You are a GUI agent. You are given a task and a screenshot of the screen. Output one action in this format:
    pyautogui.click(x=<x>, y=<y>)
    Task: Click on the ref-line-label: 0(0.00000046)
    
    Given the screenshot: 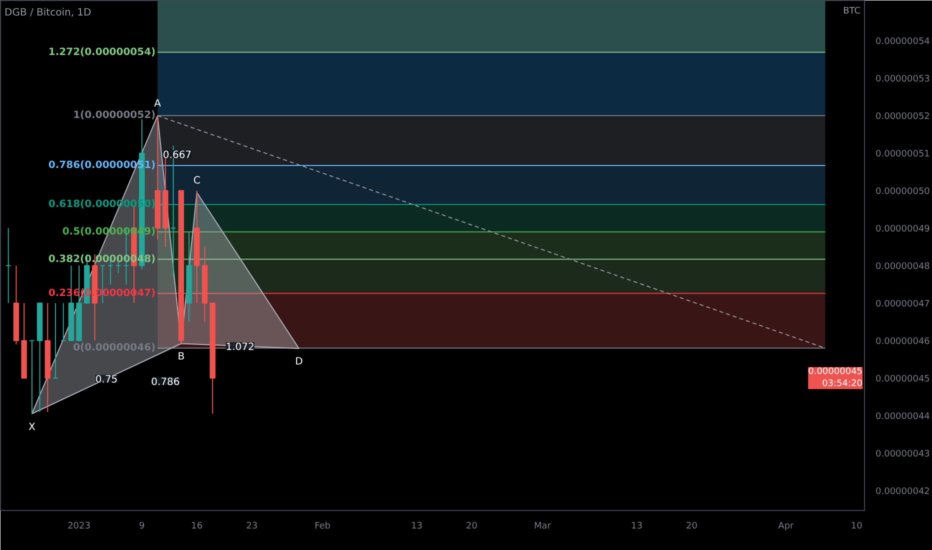 What is the action you would take?
    pyautogui.click(x=114, y=348)
    